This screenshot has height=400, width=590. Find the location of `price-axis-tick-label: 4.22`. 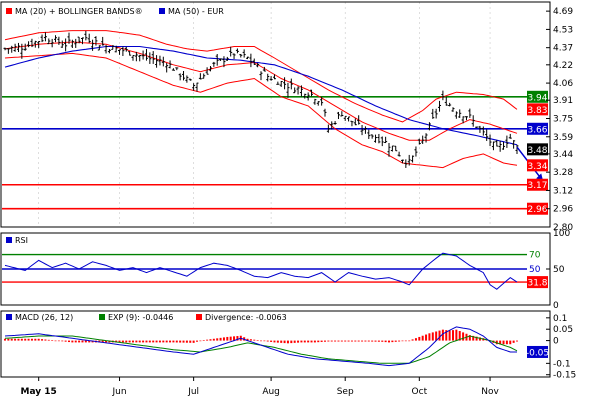

price-axis-tick-label: 4.22 is located at coordinates (563, 66).